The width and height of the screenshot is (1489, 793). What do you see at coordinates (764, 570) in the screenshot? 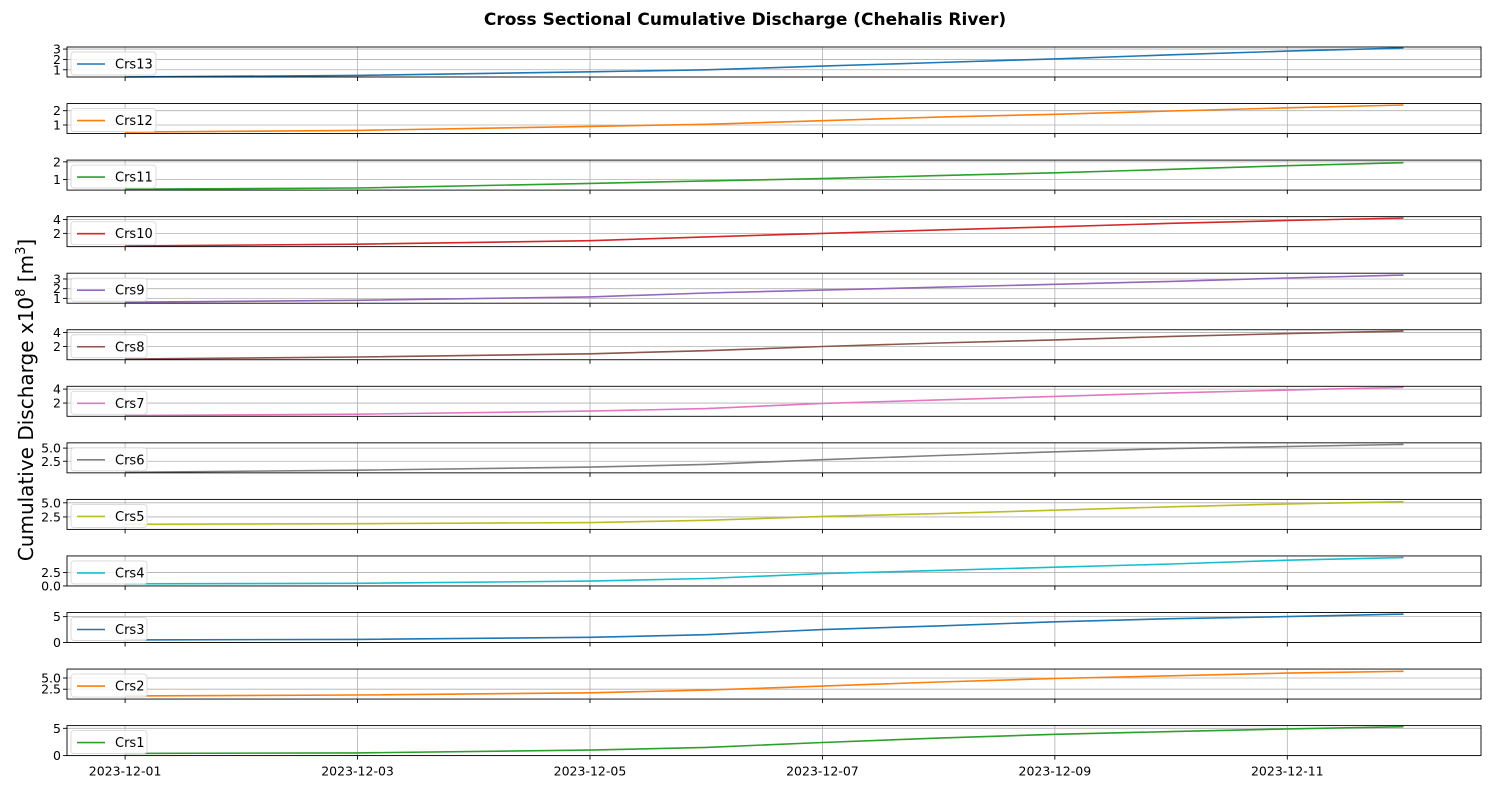
I see `series-line-crs4` at bounding box center [764, 570].